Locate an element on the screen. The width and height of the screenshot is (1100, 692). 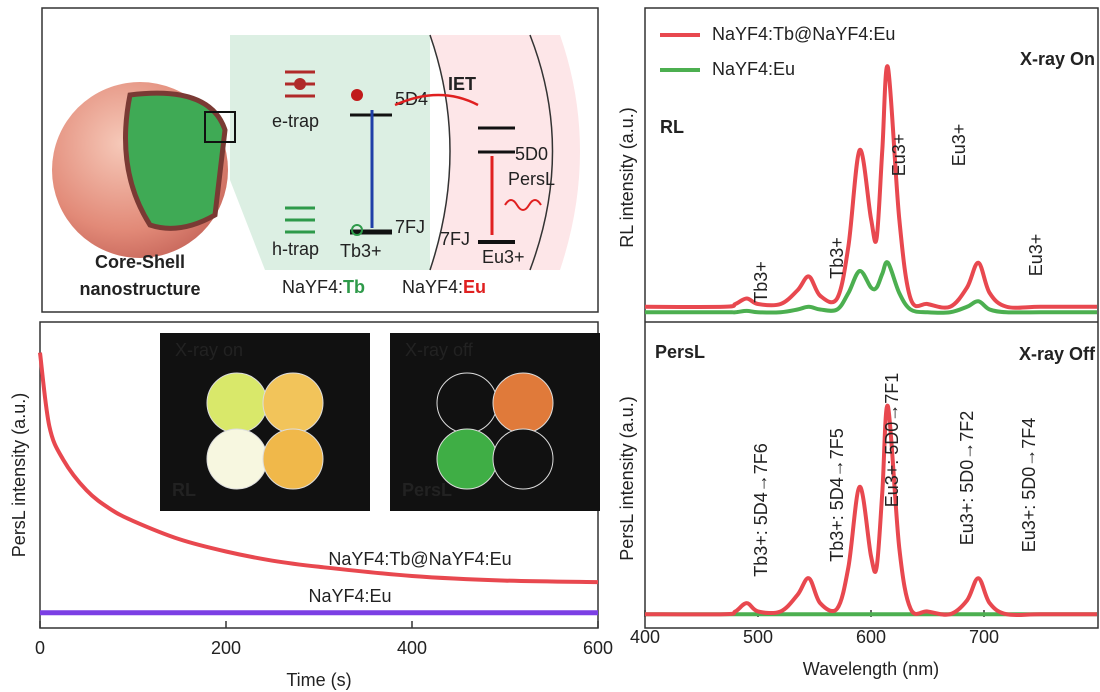
label: 5D0 is located at coordinates (531, 154).